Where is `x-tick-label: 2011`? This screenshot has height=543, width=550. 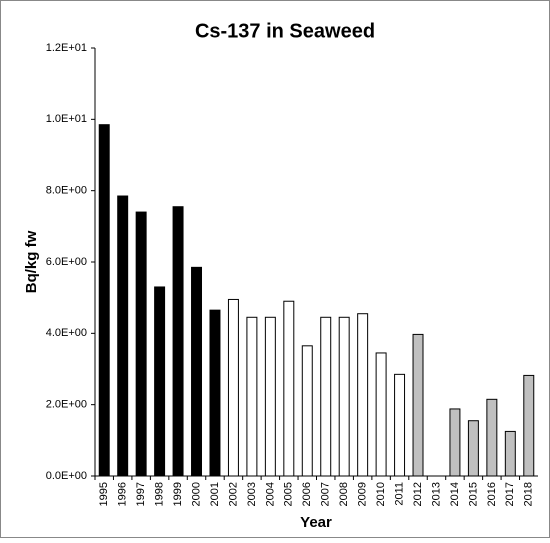 x-tick-label: 2011 is located at coordinates (399, 494).